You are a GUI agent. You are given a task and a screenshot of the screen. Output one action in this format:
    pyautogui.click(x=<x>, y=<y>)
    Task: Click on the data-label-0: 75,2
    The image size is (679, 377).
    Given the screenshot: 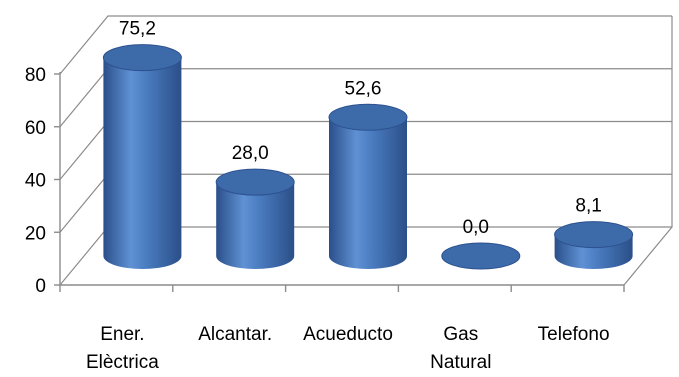 What is the action you would take?
    pyautogui.click(x=137, y=29)
    